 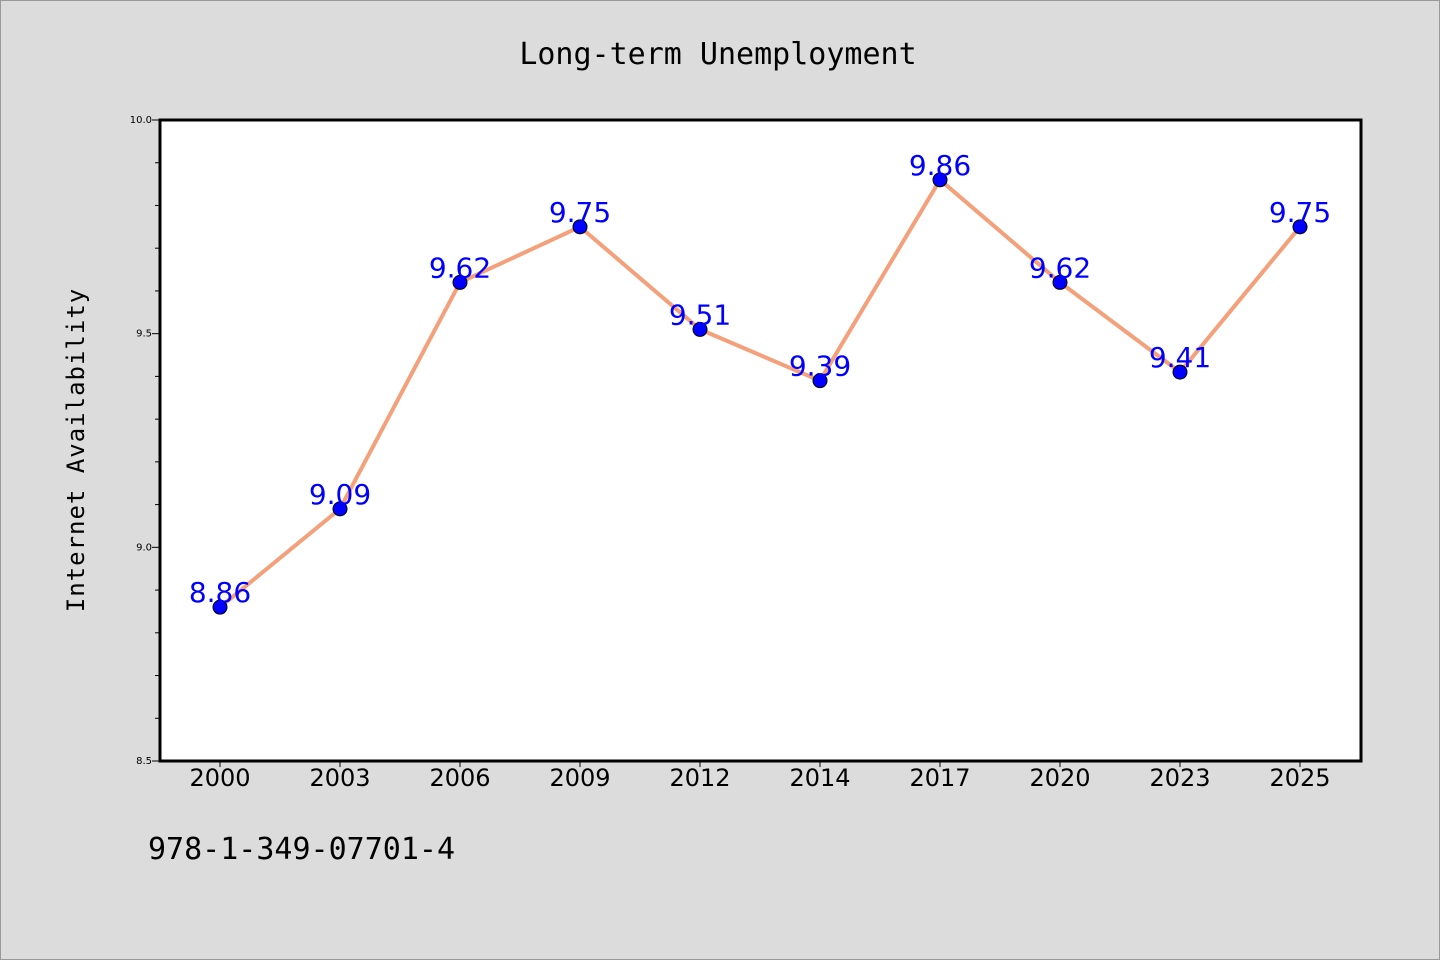 I want to click on x-tick-label: 2009, so click(x=579, y=778).